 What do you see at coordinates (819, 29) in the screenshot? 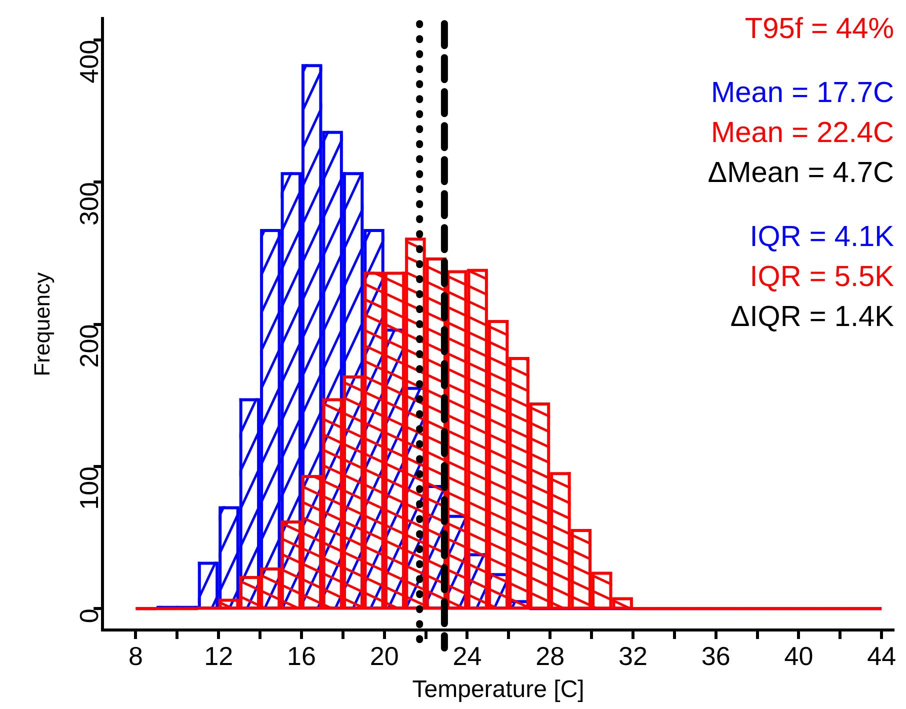
I see `annotation: T95f = 44%` at bounding box center [819, 29].